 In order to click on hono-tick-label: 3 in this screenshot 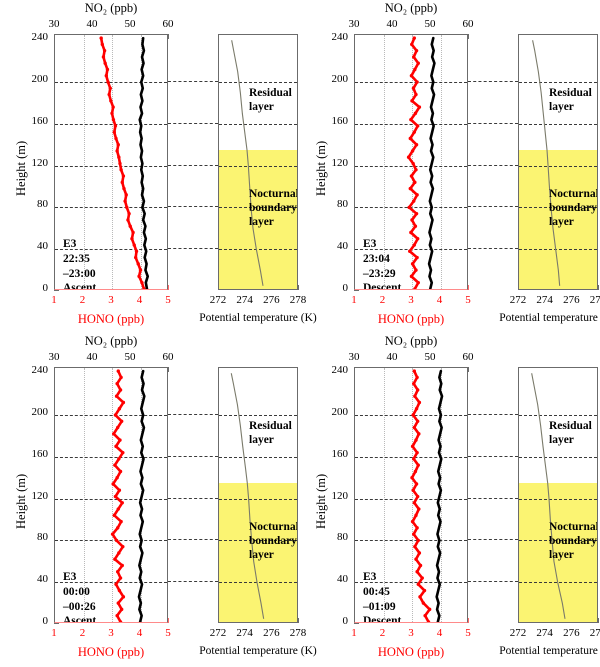, I will do `click(411, 300)`.